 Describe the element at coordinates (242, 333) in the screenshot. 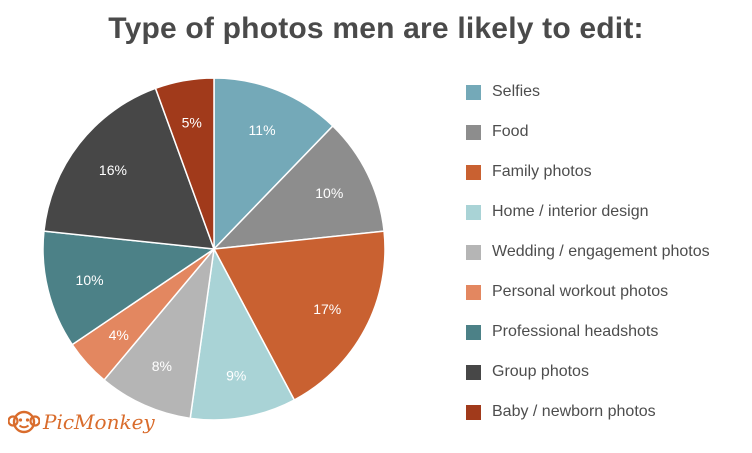

I see `pie-slice-home-interior-design` at that location.